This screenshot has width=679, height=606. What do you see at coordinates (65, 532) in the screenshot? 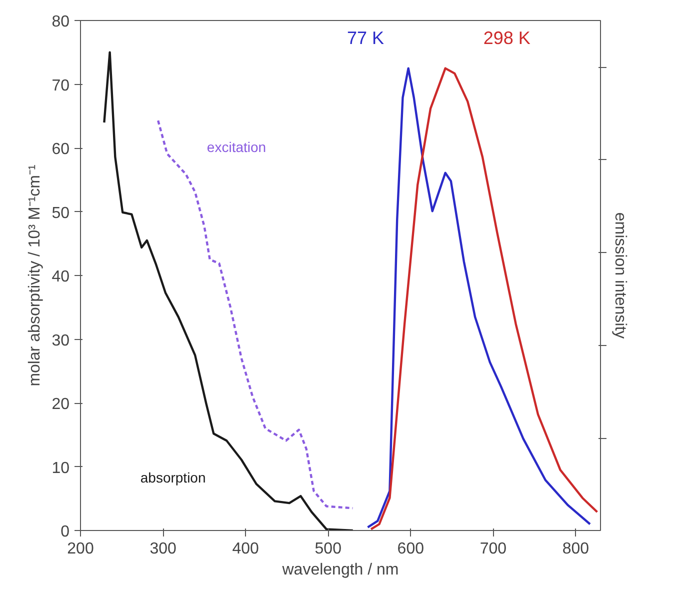
I see `y-tick-label: 0` at bounding box center [65, 532].